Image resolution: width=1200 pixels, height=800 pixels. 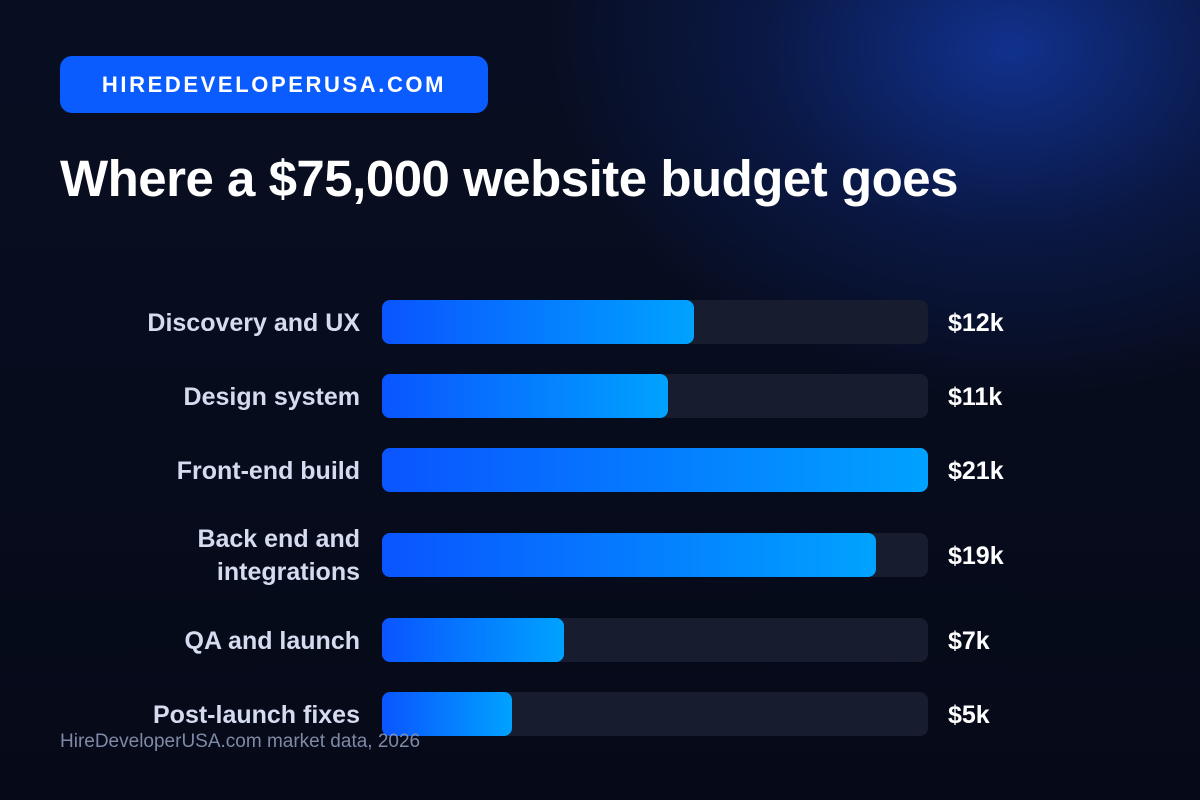 I want to click on chart-title: Where a $75,000 website budget goes, so click(x=509, y=178).